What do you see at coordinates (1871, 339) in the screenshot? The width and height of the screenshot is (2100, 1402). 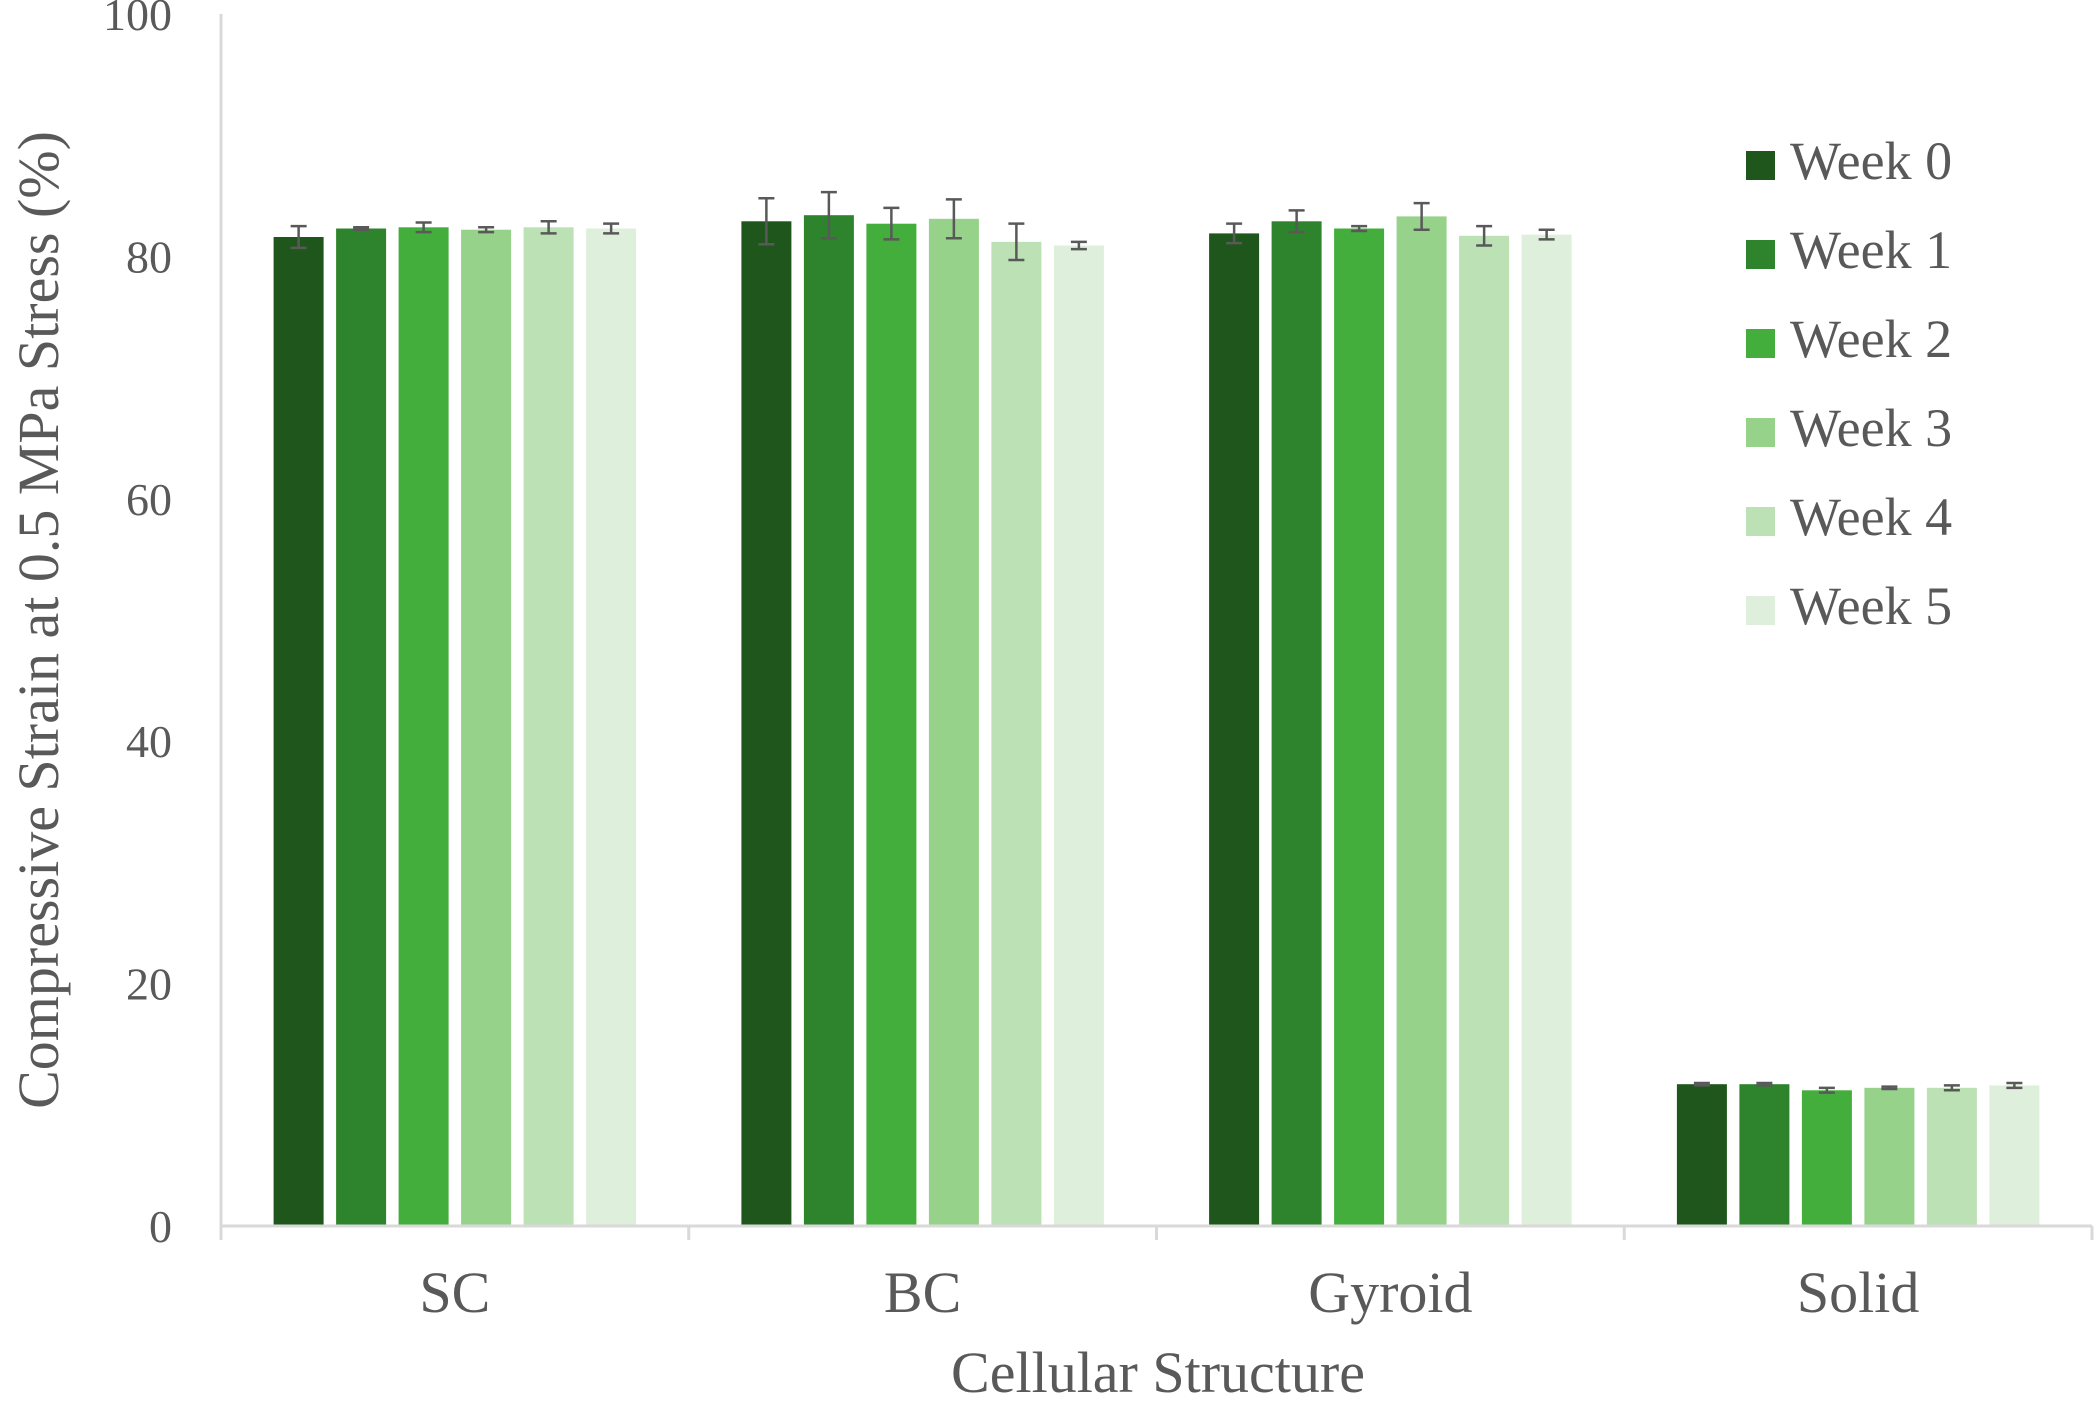 I see `legend-label: Week 2` at bounding box center [1871, 339].